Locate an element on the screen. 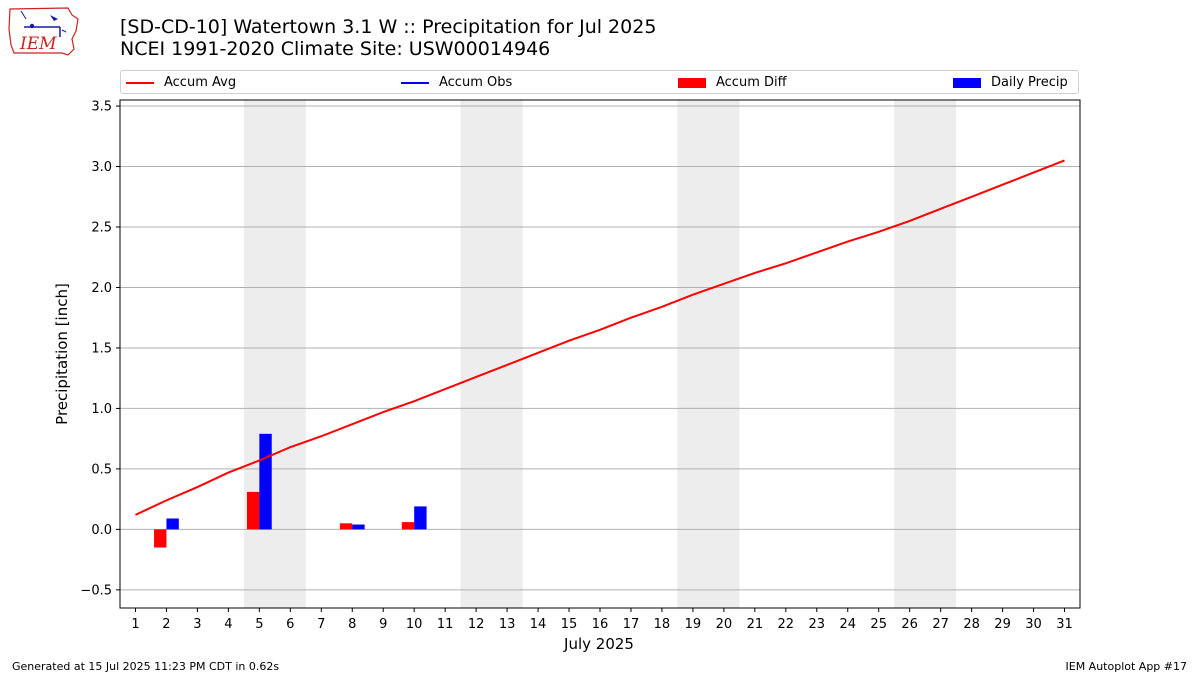  x-tick-label: 19 is located at coordinates (693, 624).